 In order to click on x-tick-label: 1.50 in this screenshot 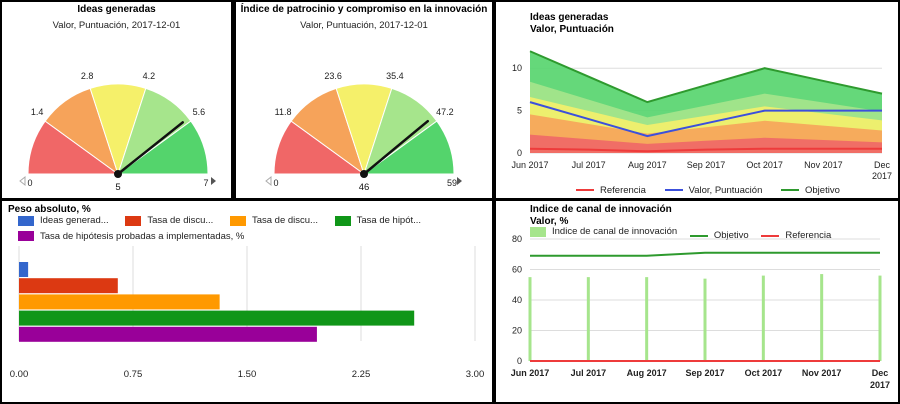, I will do `click(247, 374)`.